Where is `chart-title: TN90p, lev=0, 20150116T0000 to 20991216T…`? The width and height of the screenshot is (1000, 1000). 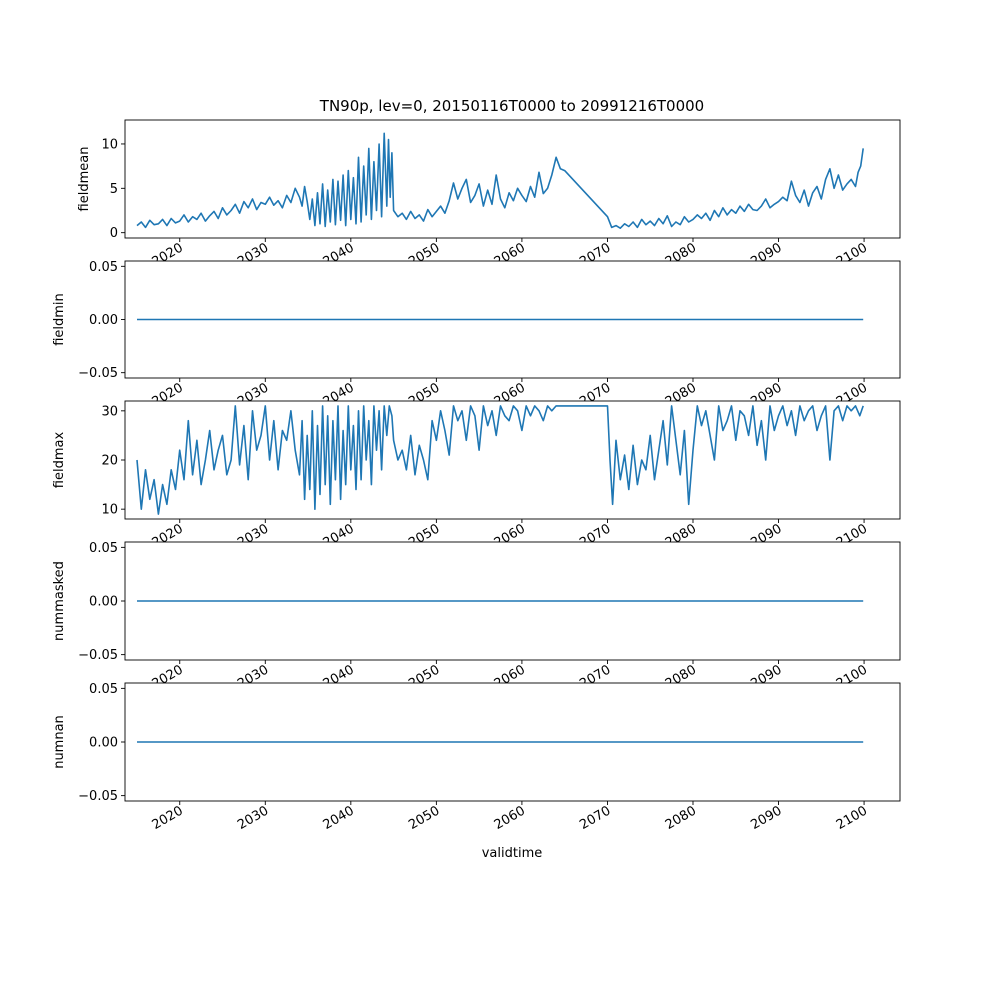 chart-title: TN90p, lev=0, 20150116T0000 to 20991216T… is located at coordinates (511, 106).